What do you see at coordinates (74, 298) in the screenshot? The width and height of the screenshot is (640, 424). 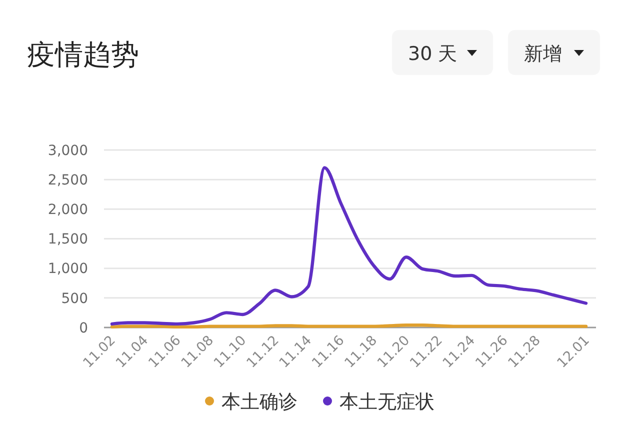 I see `y-tick-label: 500` at bounding box center [74, 298].